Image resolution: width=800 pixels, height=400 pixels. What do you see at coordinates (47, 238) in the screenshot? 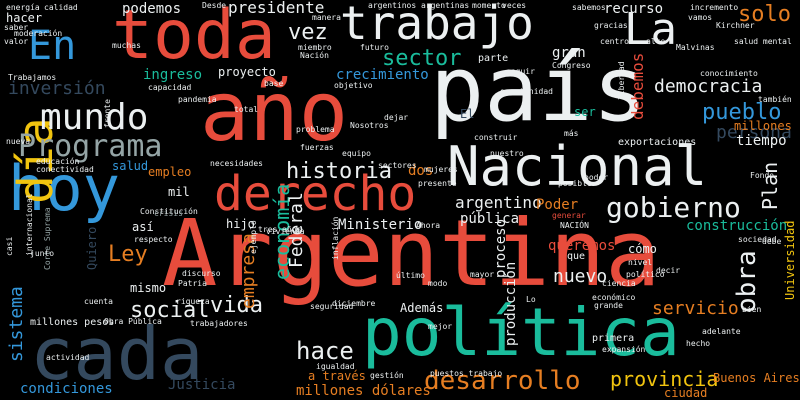
I see `cloud-word: Corte Suprema` at bounding box center [47, 238].